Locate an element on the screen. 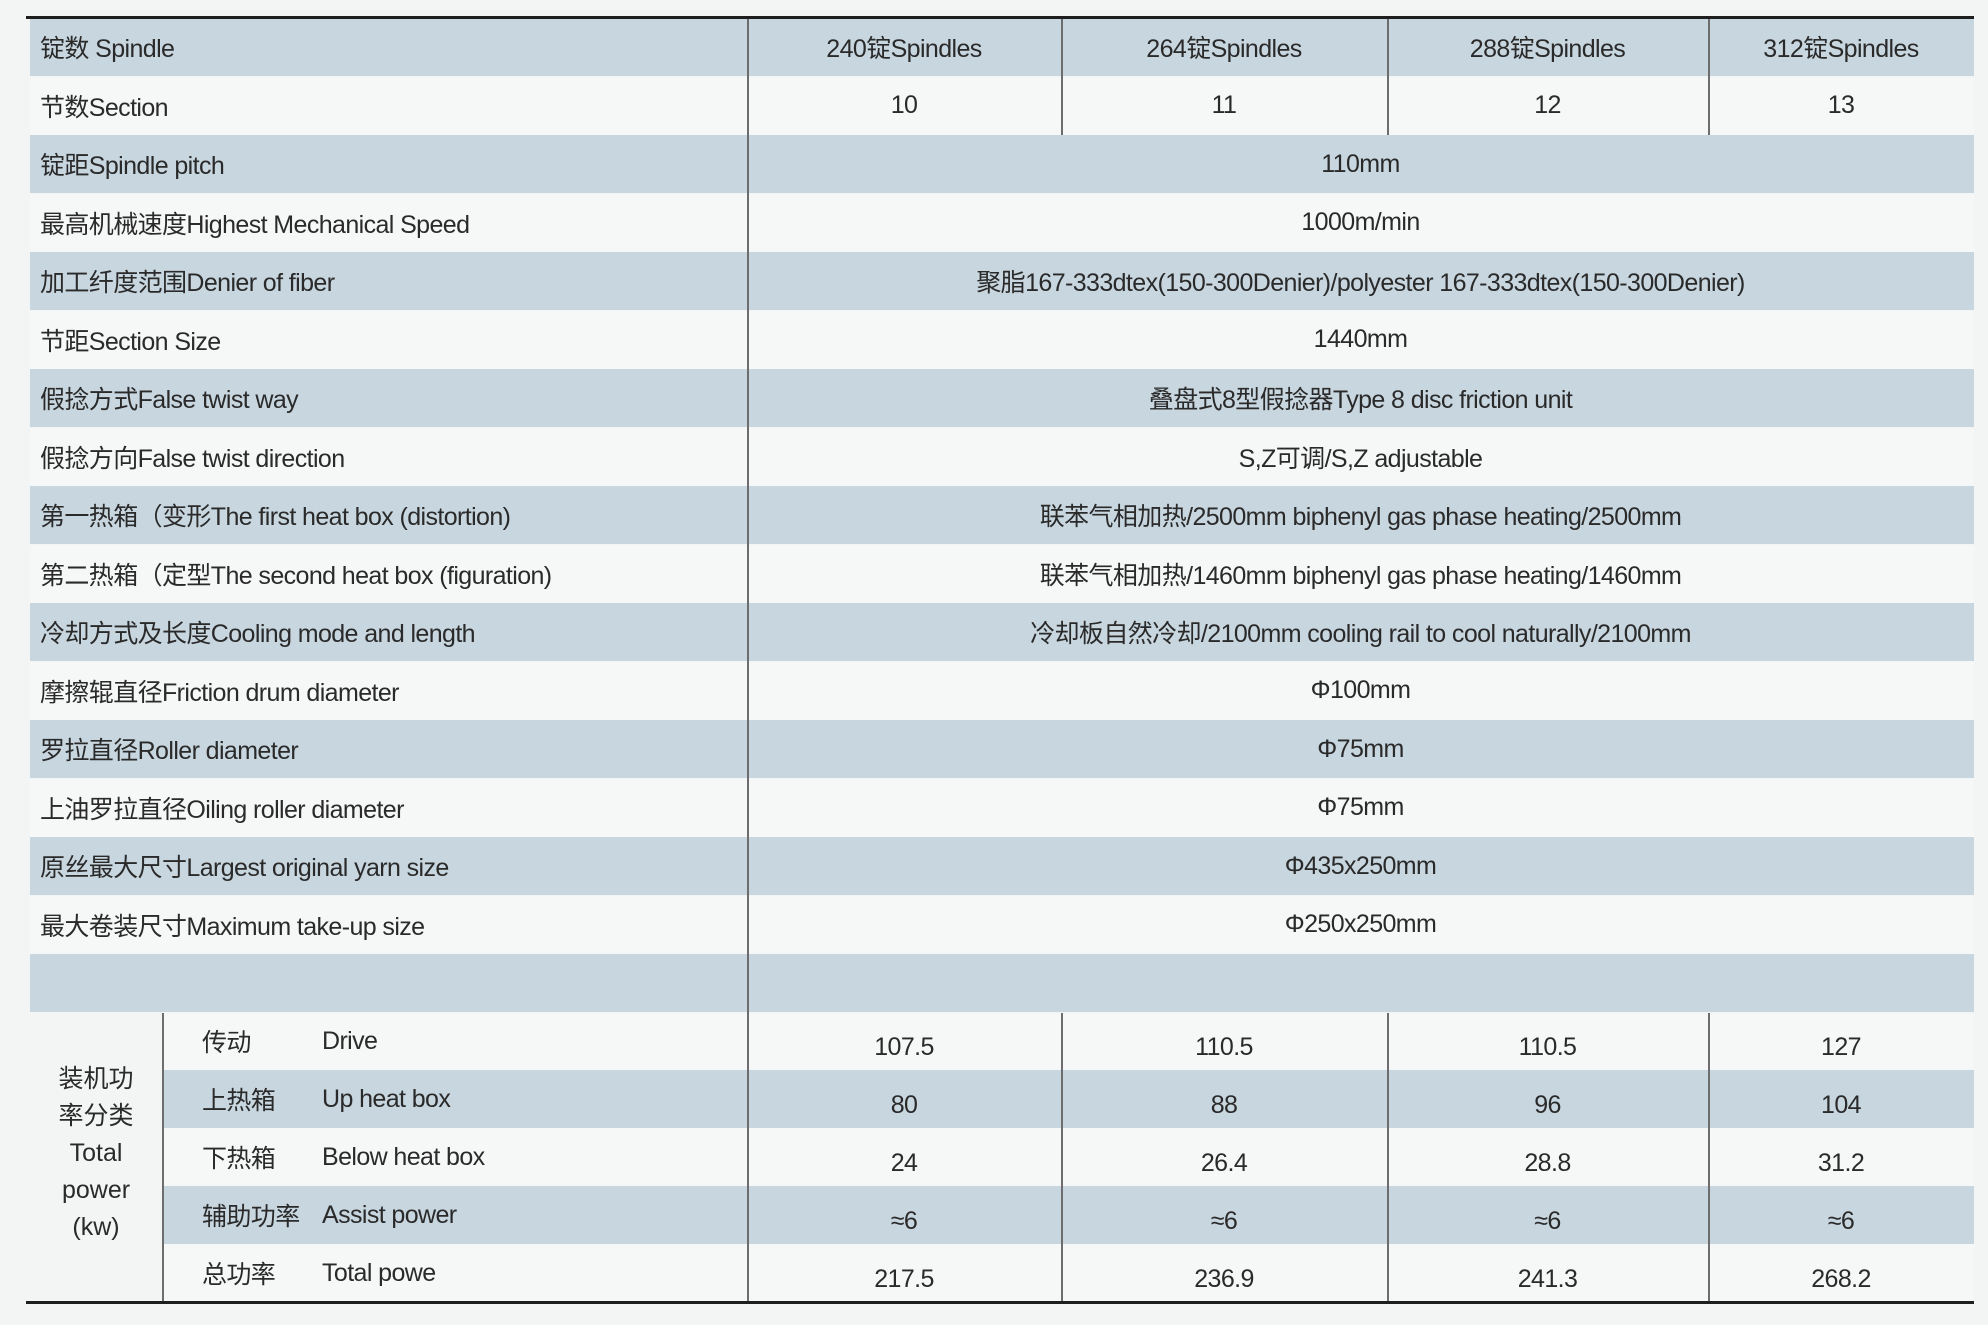  power-label-en: Total powe is located at coordinates (379, 1272).